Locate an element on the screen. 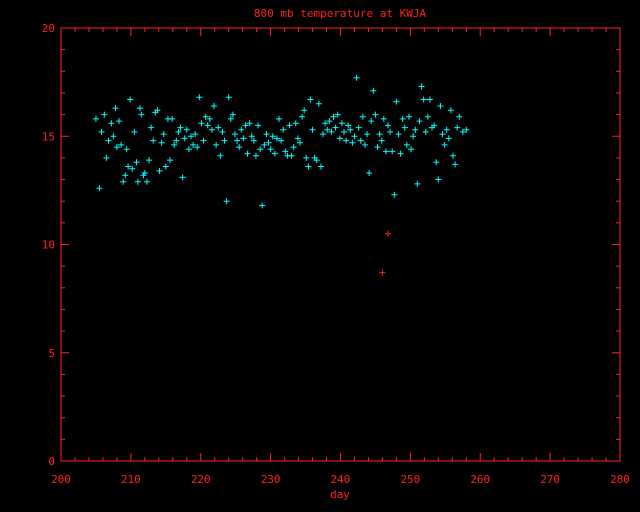 The height and width of the screenshot is (512, 640). x-axis-label: day is located at coordinates (340, 494).